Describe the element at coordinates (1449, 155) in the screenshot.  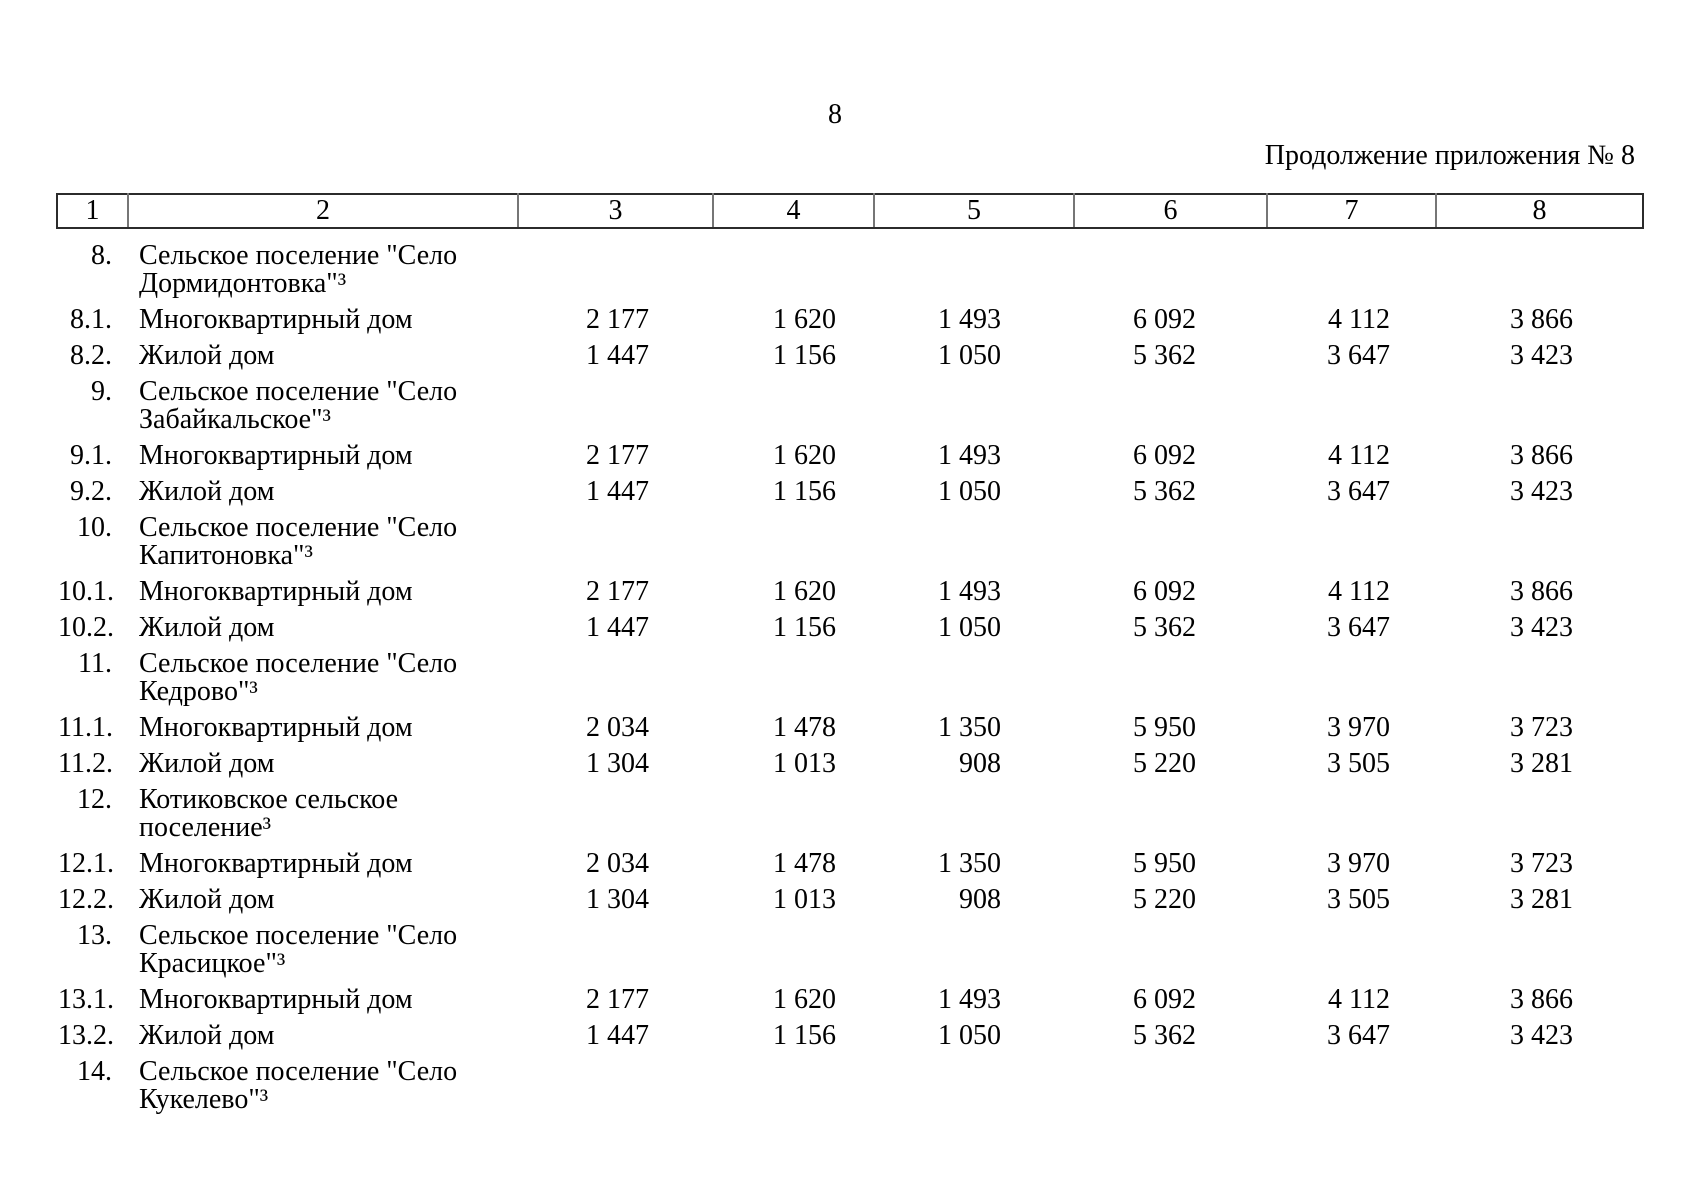
I see `continuation-note: Продолжение приложения № 8` at that location.